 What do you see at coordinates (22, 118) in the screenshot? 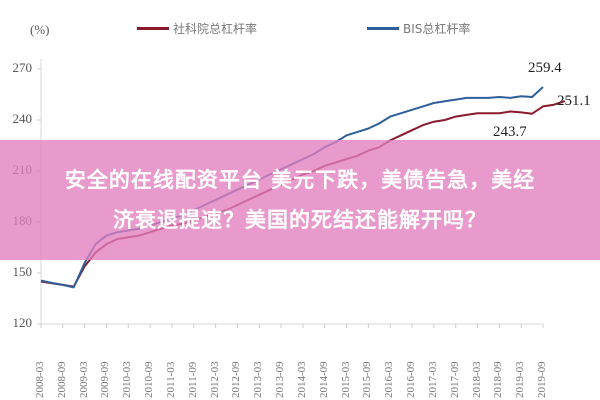
I see `y-tick-label: 240` at bounding box center [22, 118].